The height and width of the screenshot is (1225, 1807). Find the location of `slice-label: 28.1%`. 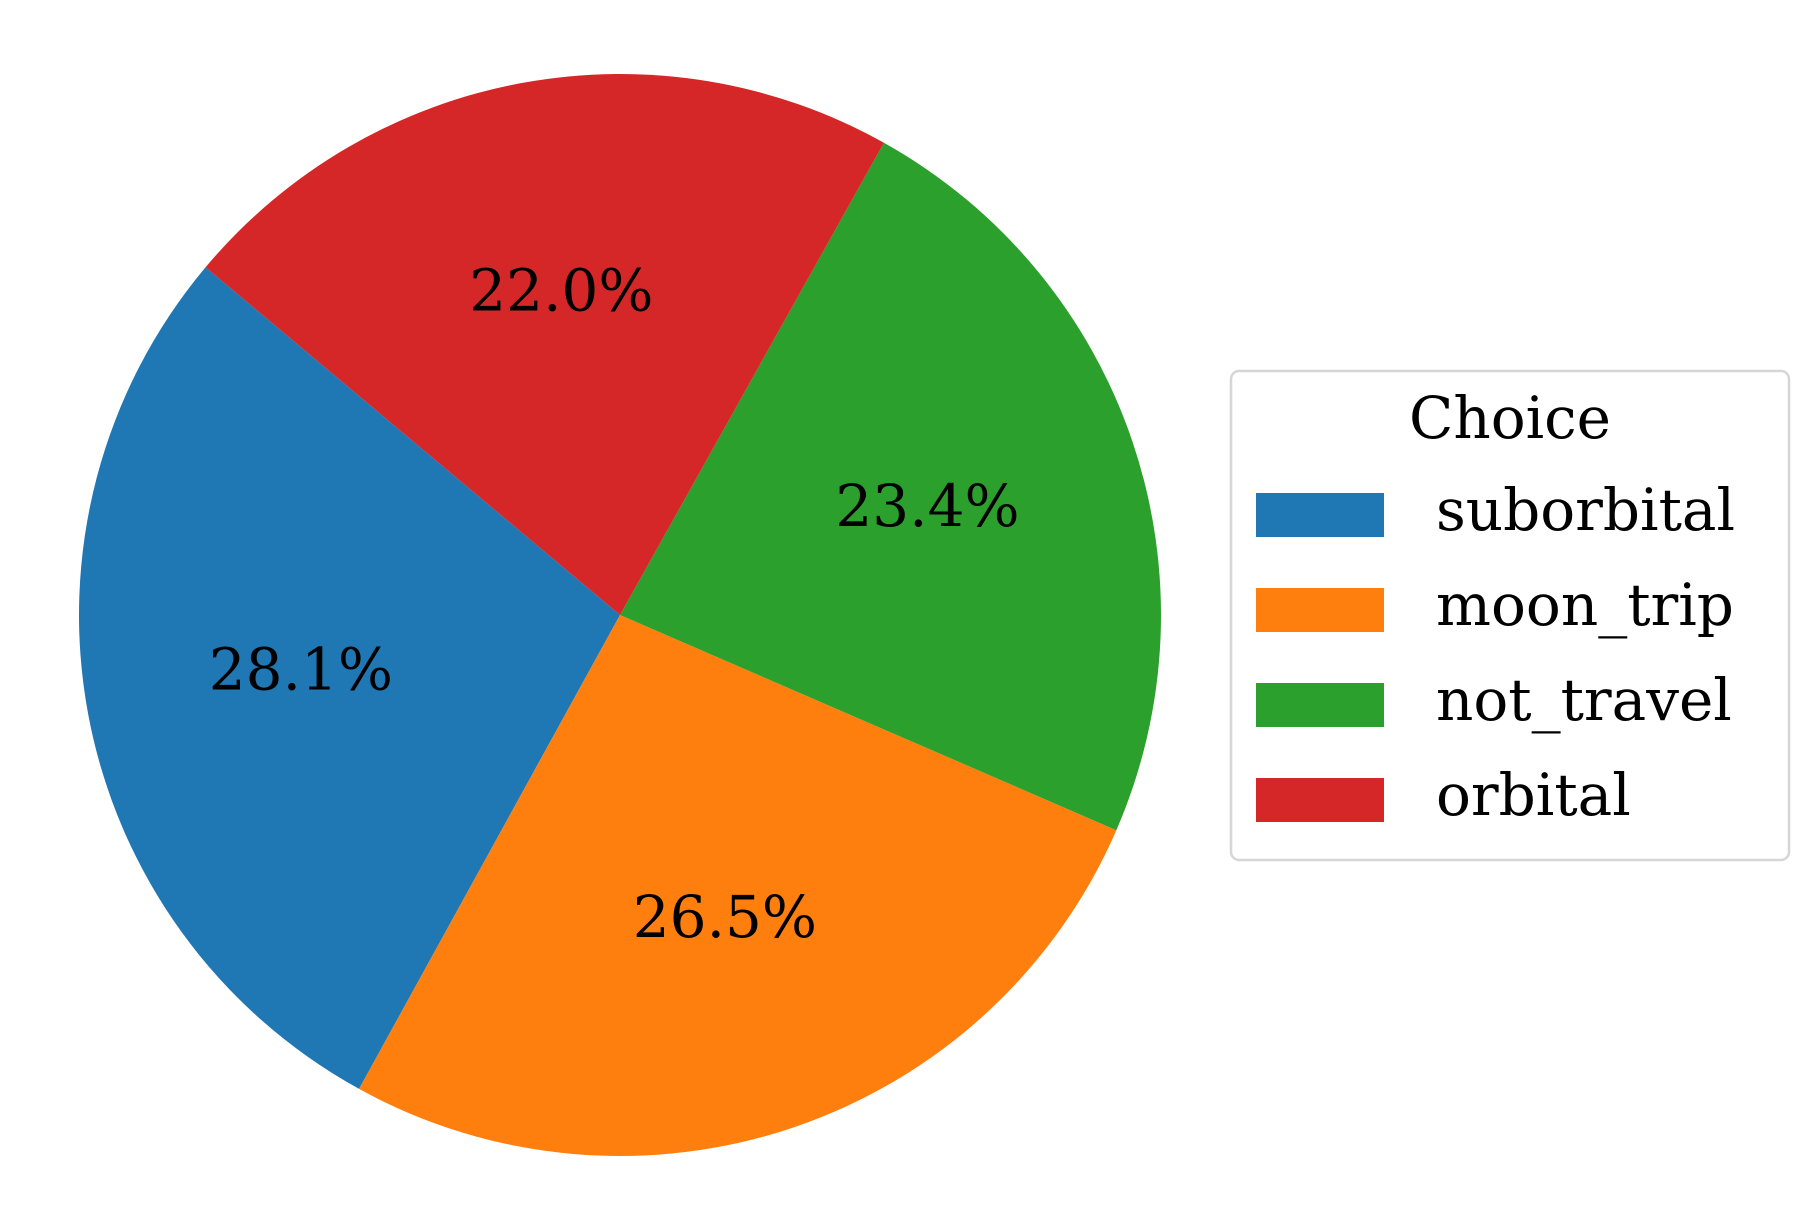

slice-label: 28.1% is located at coordinates (301, 670).